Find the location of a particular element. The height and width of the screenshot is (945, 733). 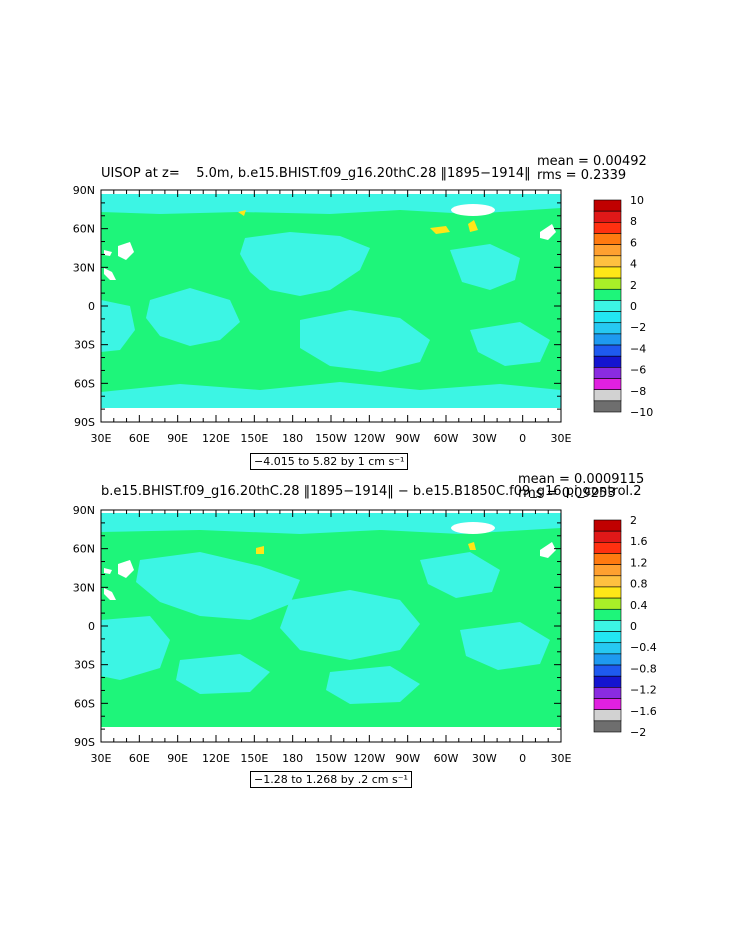

x-tick-label: 150E is located at coordinates (254, 758).